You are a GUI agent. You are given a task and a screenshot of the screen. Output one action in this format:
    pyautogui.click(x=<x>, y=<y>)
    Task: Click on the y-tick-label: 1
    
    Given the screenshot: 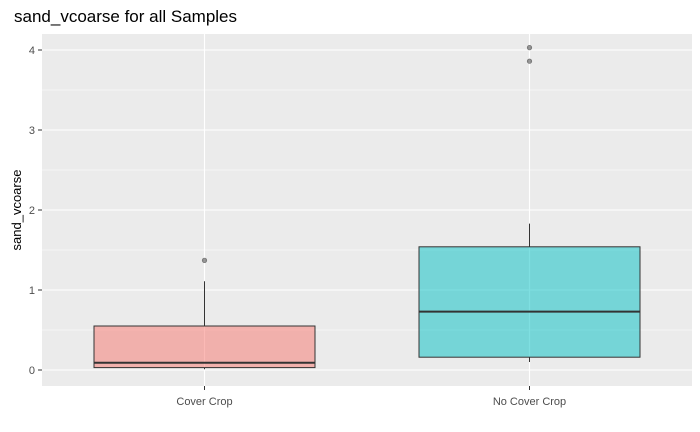 What is the action you would take?
    pyautogui.click(x=32, y=291)
    